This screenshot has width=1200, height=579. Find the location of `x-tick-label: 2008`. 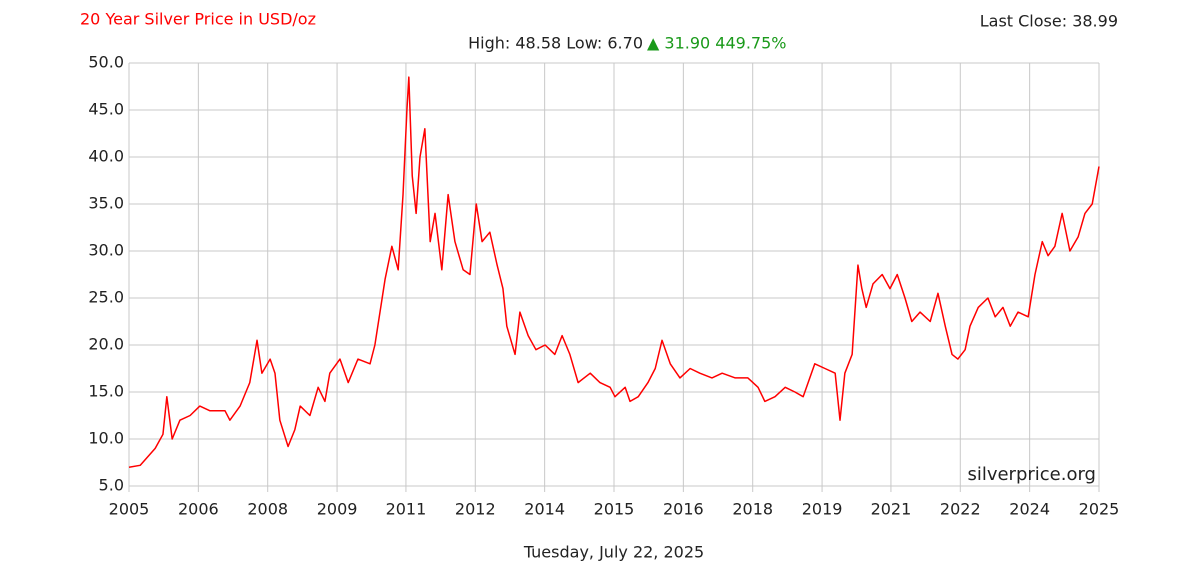

x-tick-label: 2008 is located at coordinates (267, 509).